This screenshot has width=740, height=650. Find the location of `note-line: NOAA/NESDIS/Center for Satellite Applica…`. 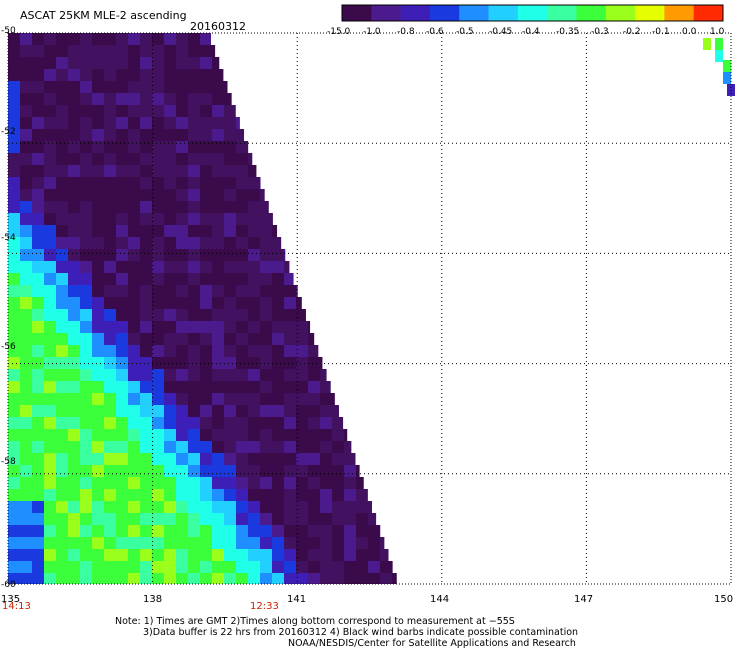

note-line: NOAA/NESDIS/Center for Satellite Applica… is located at coordinates (432, 643).